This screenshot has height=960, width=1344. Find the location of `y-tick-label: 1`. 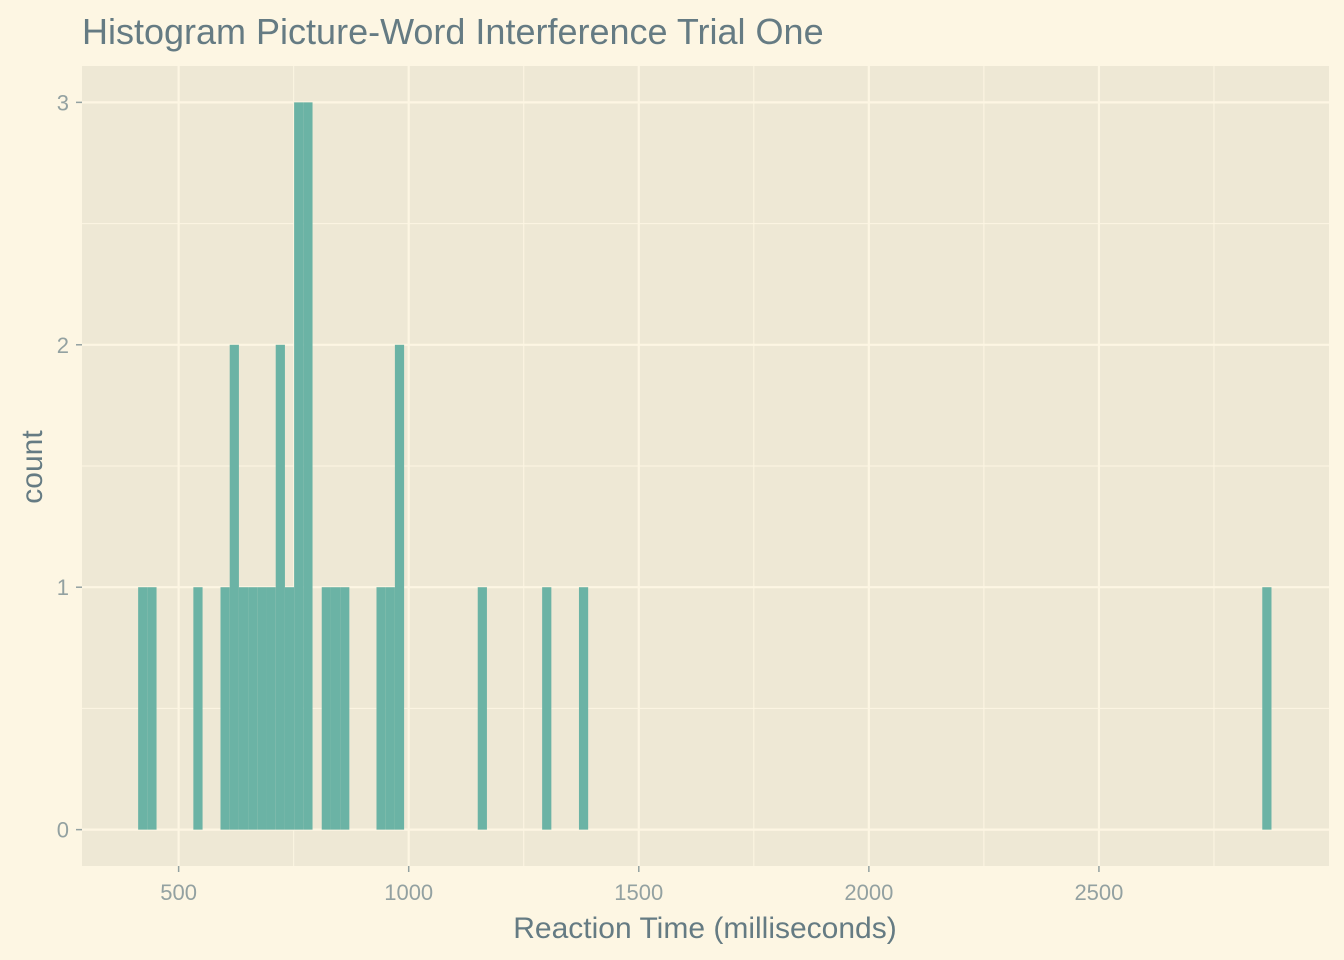

y-tick-label: 1 is located at coordinates (63, 587).